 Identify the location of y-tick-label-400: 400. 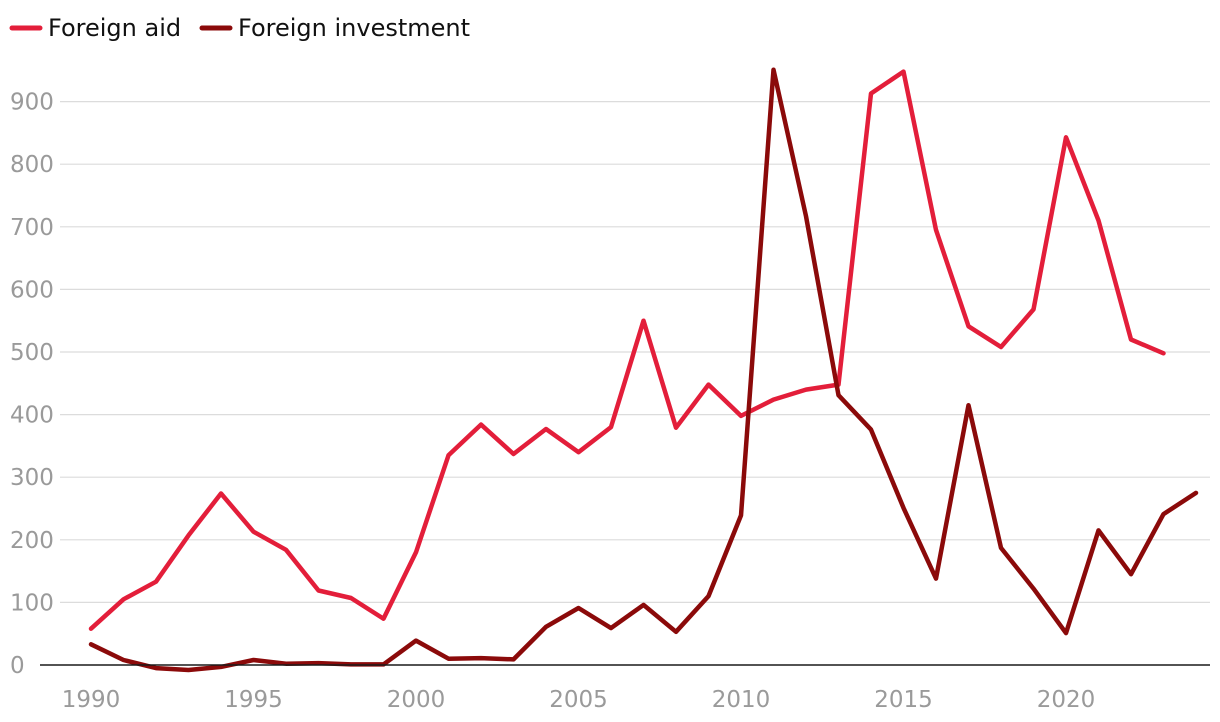
(32, 416).